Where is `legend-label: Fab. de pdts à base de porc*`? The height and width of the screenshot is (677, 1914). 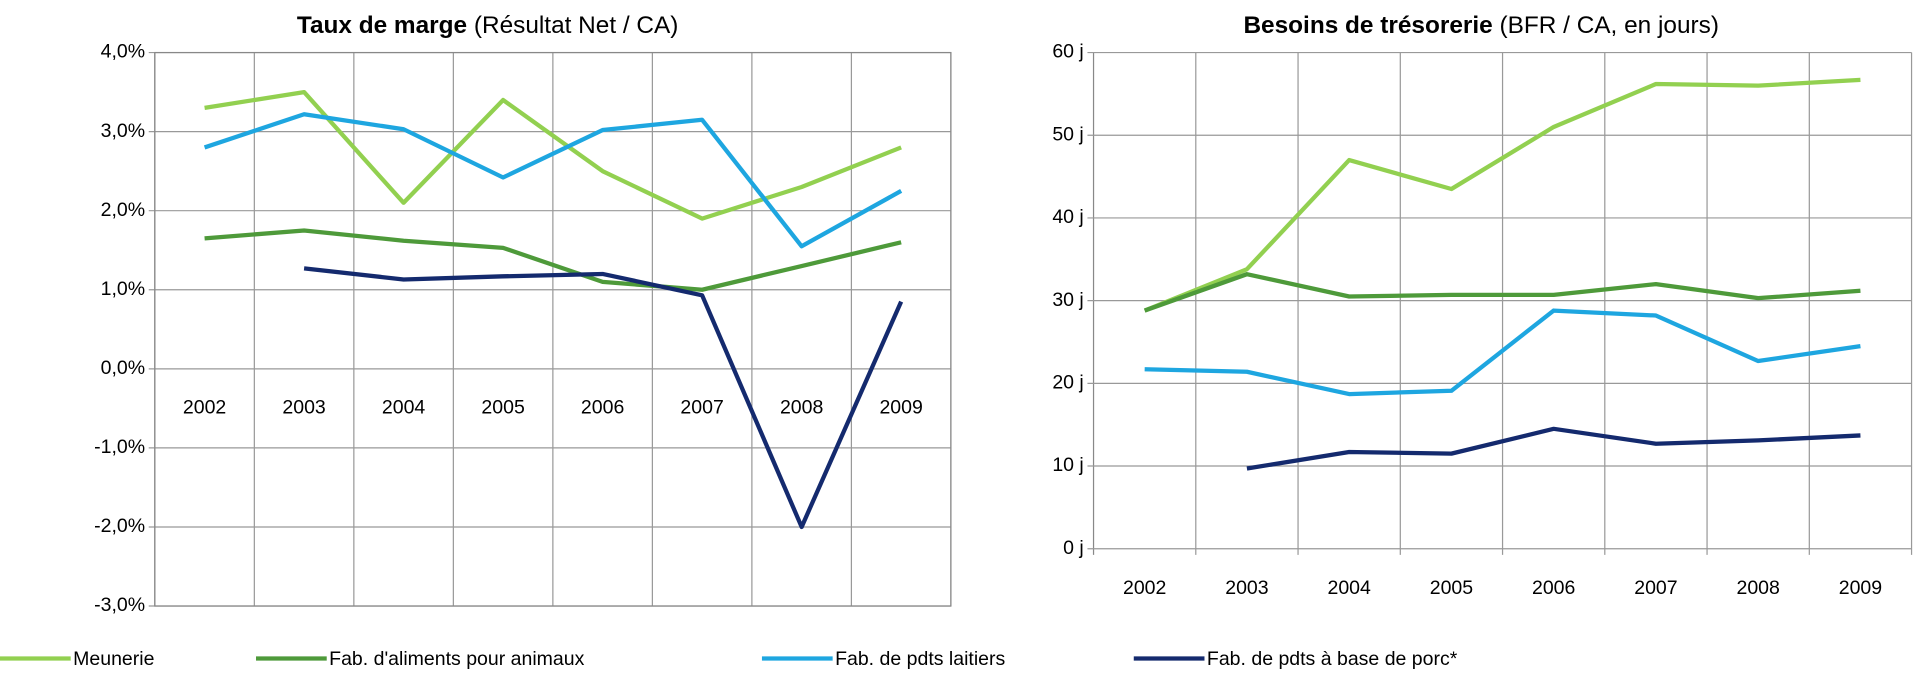
legend-label: Fab. de pdts à base de porc* is located at coordinates (1332, 659).